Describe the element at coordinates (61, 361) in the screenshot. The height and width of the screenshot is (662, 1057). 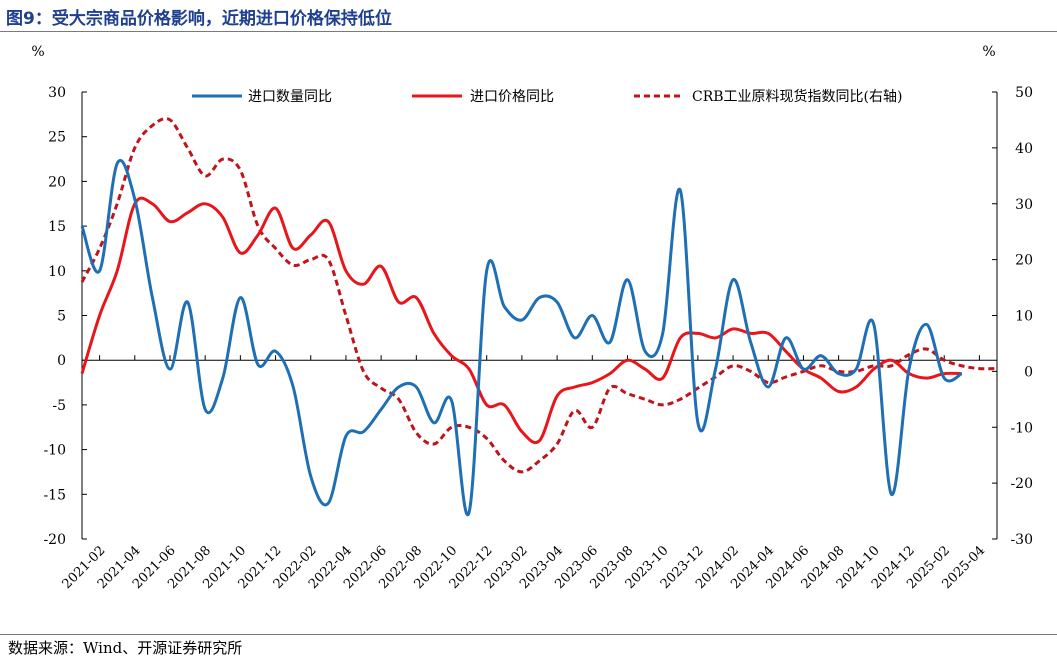
I see `y-left-tick-label: 0` at that location.